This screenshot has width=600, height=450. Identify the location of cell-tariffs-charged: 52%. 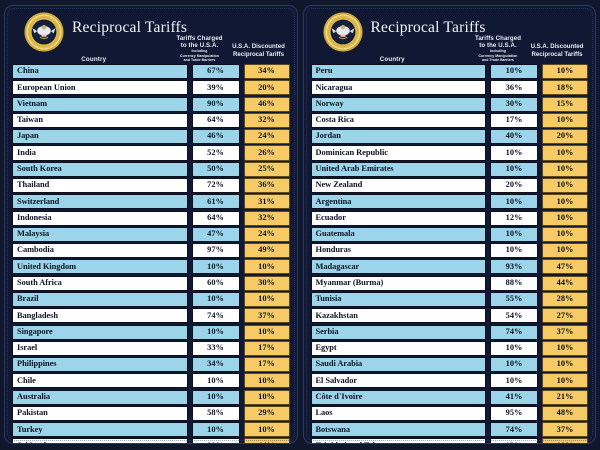
(215, 153).